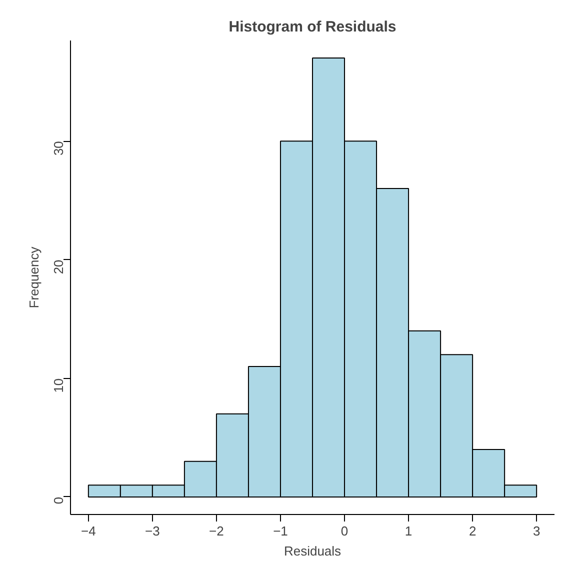 Image resolution: width=564 pixels, height=574 pixels. Describe the element at coordinates (313, 551) in the screenshot. I see `x-axis-title: Residuals` at that location.